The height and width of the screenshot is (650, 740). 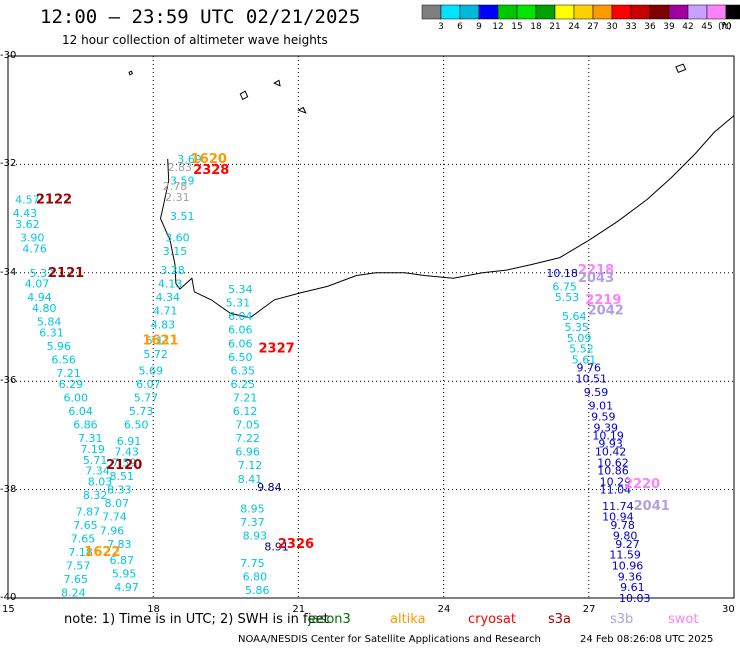 What do you see at coordinates (8, 55) in the screenshot?
I see `latitude-label: -30` at bounding box center [8, 55].